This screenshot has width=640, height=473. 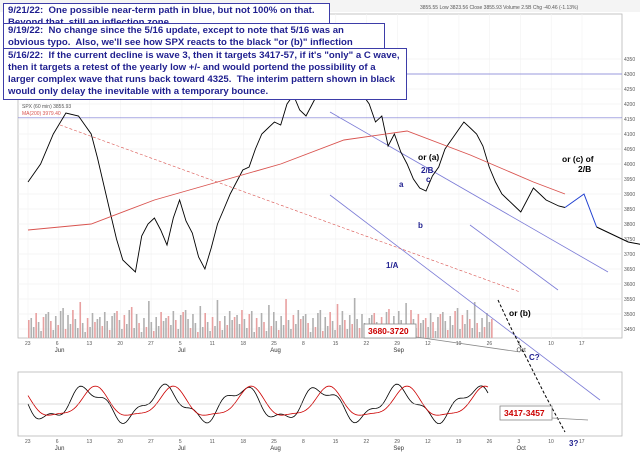 I want to click on oscillator-lines, so click(x=258, y=403).